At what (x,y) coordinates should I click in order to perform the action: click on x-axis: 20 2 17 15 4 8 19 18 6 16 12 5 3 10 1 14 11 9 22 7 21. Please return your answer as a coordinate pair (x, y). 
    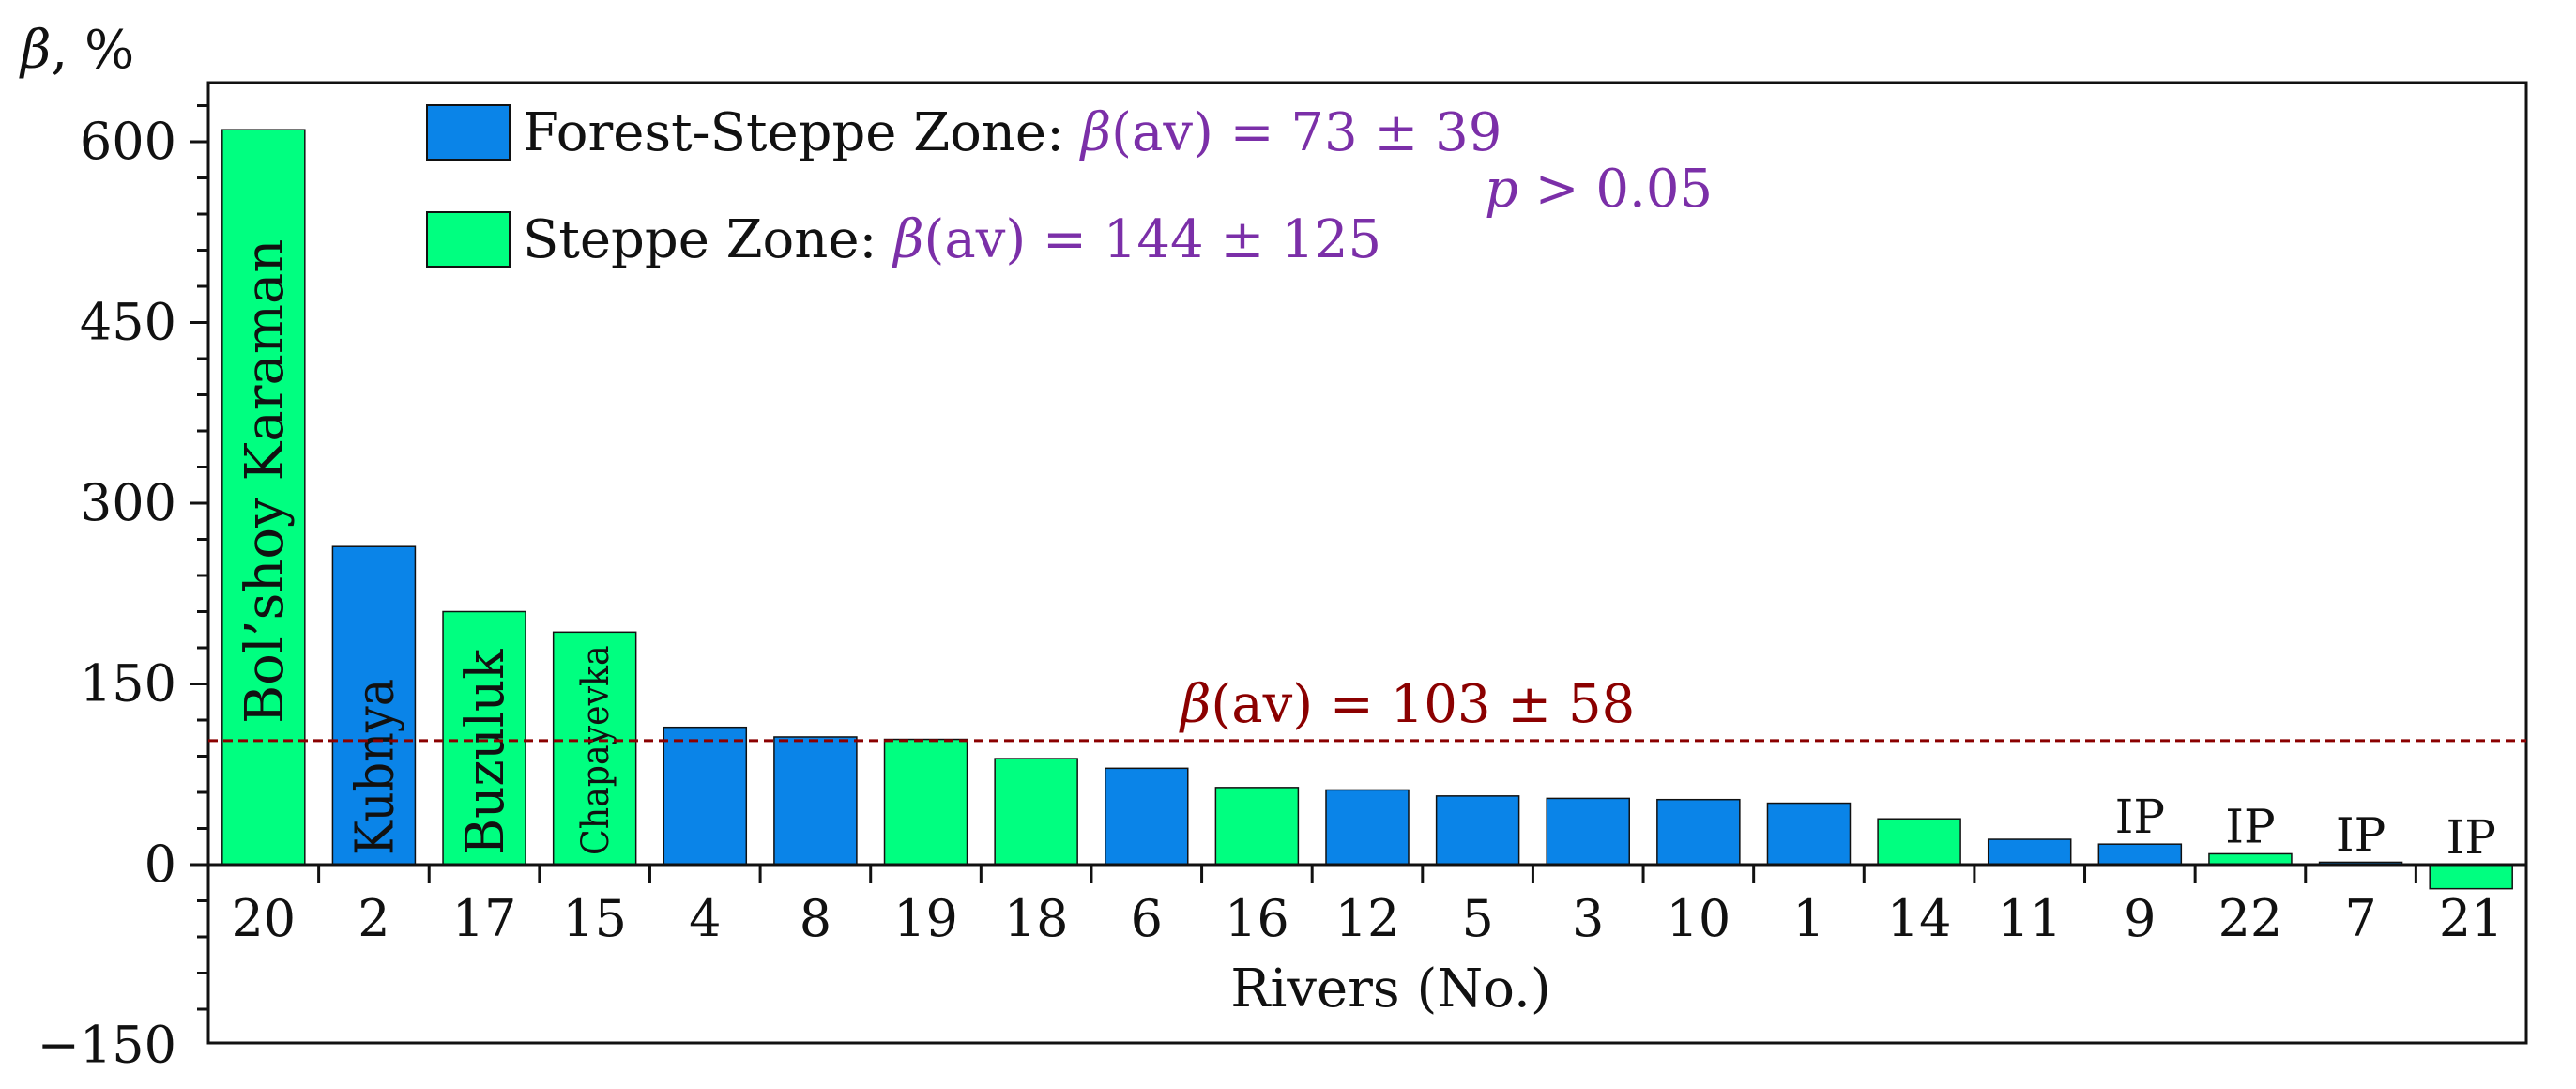
    Looking at the image, I should click on (1367, 906).